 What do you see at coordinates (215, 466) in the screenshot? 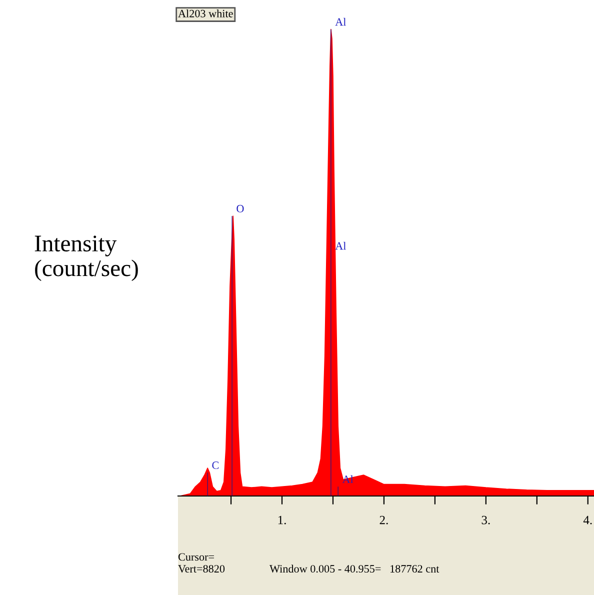
I see `annotation: C` at bounding box center [215, 466].